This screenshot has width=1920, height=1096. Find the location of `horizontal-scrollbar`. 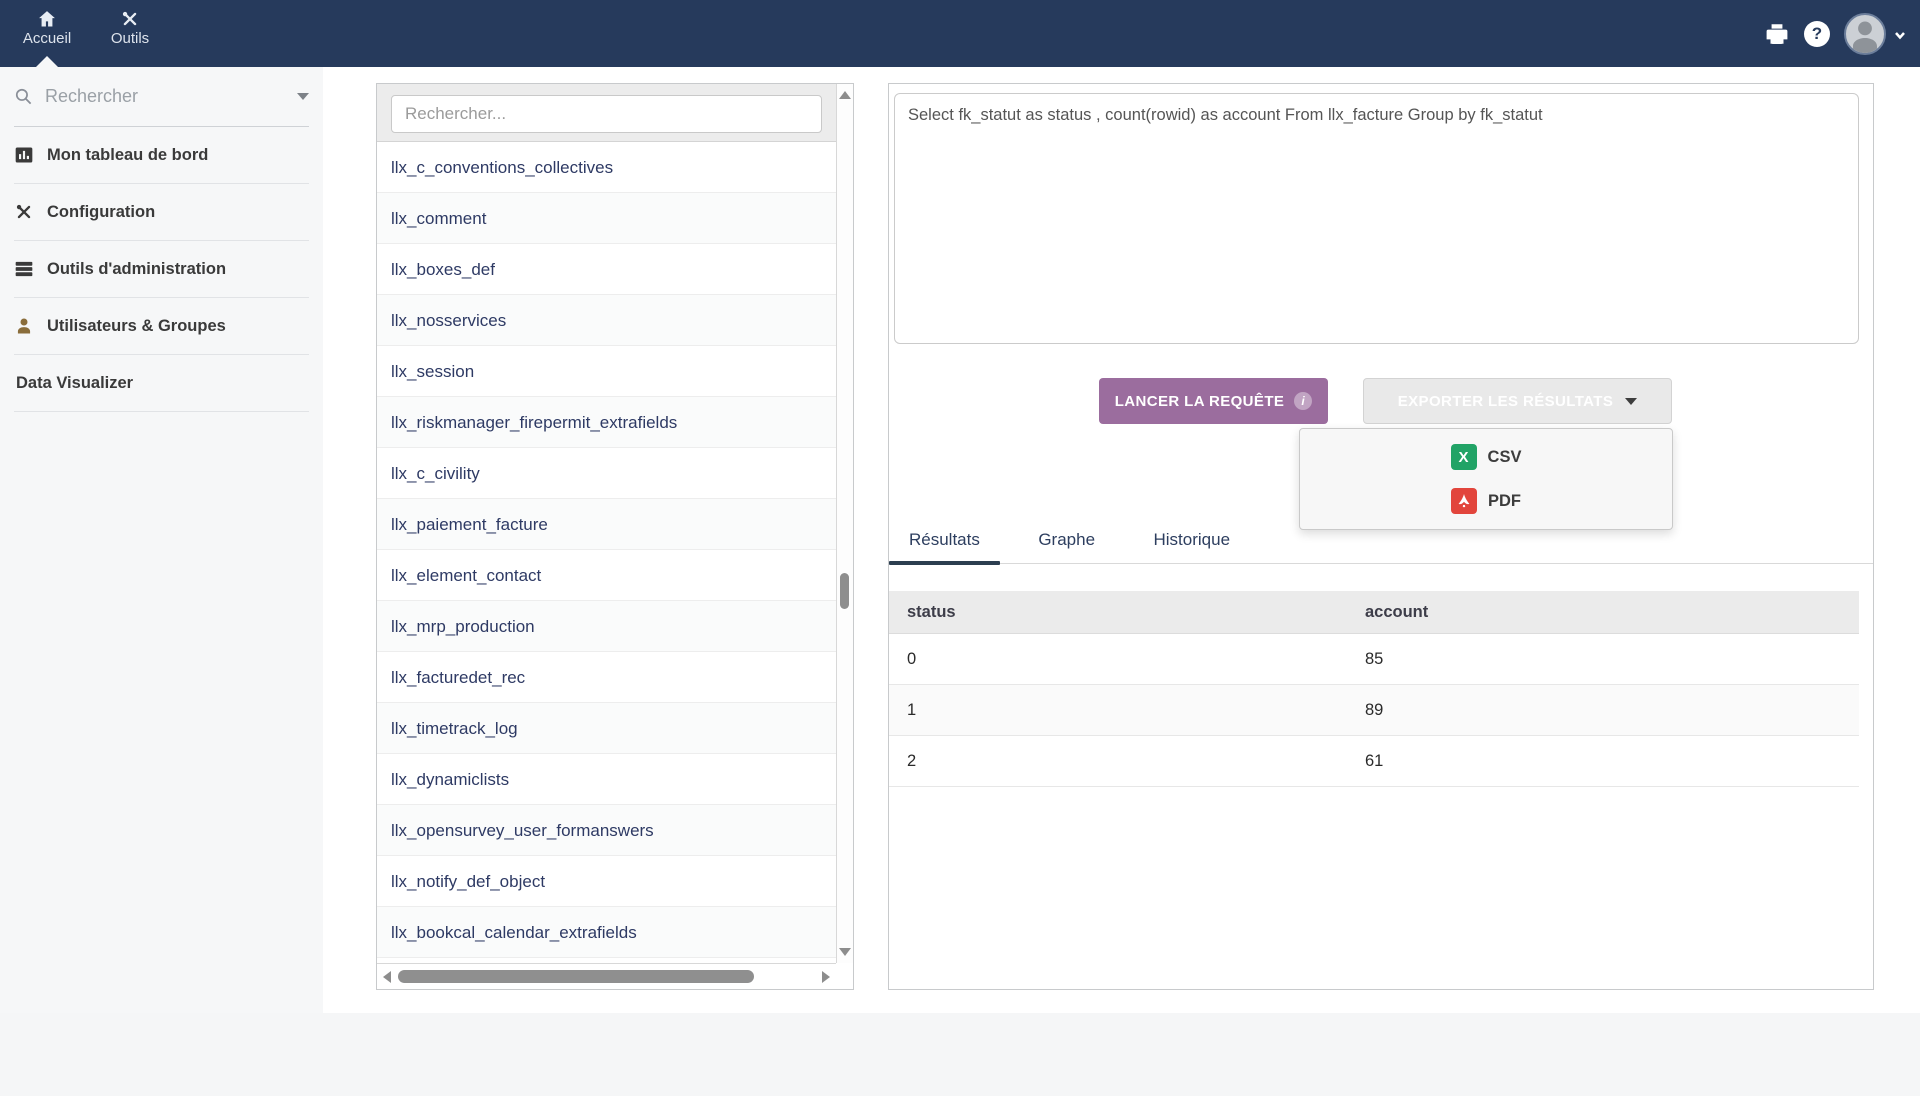

horizontal-scrollbar is located at coordinates (606, 976).